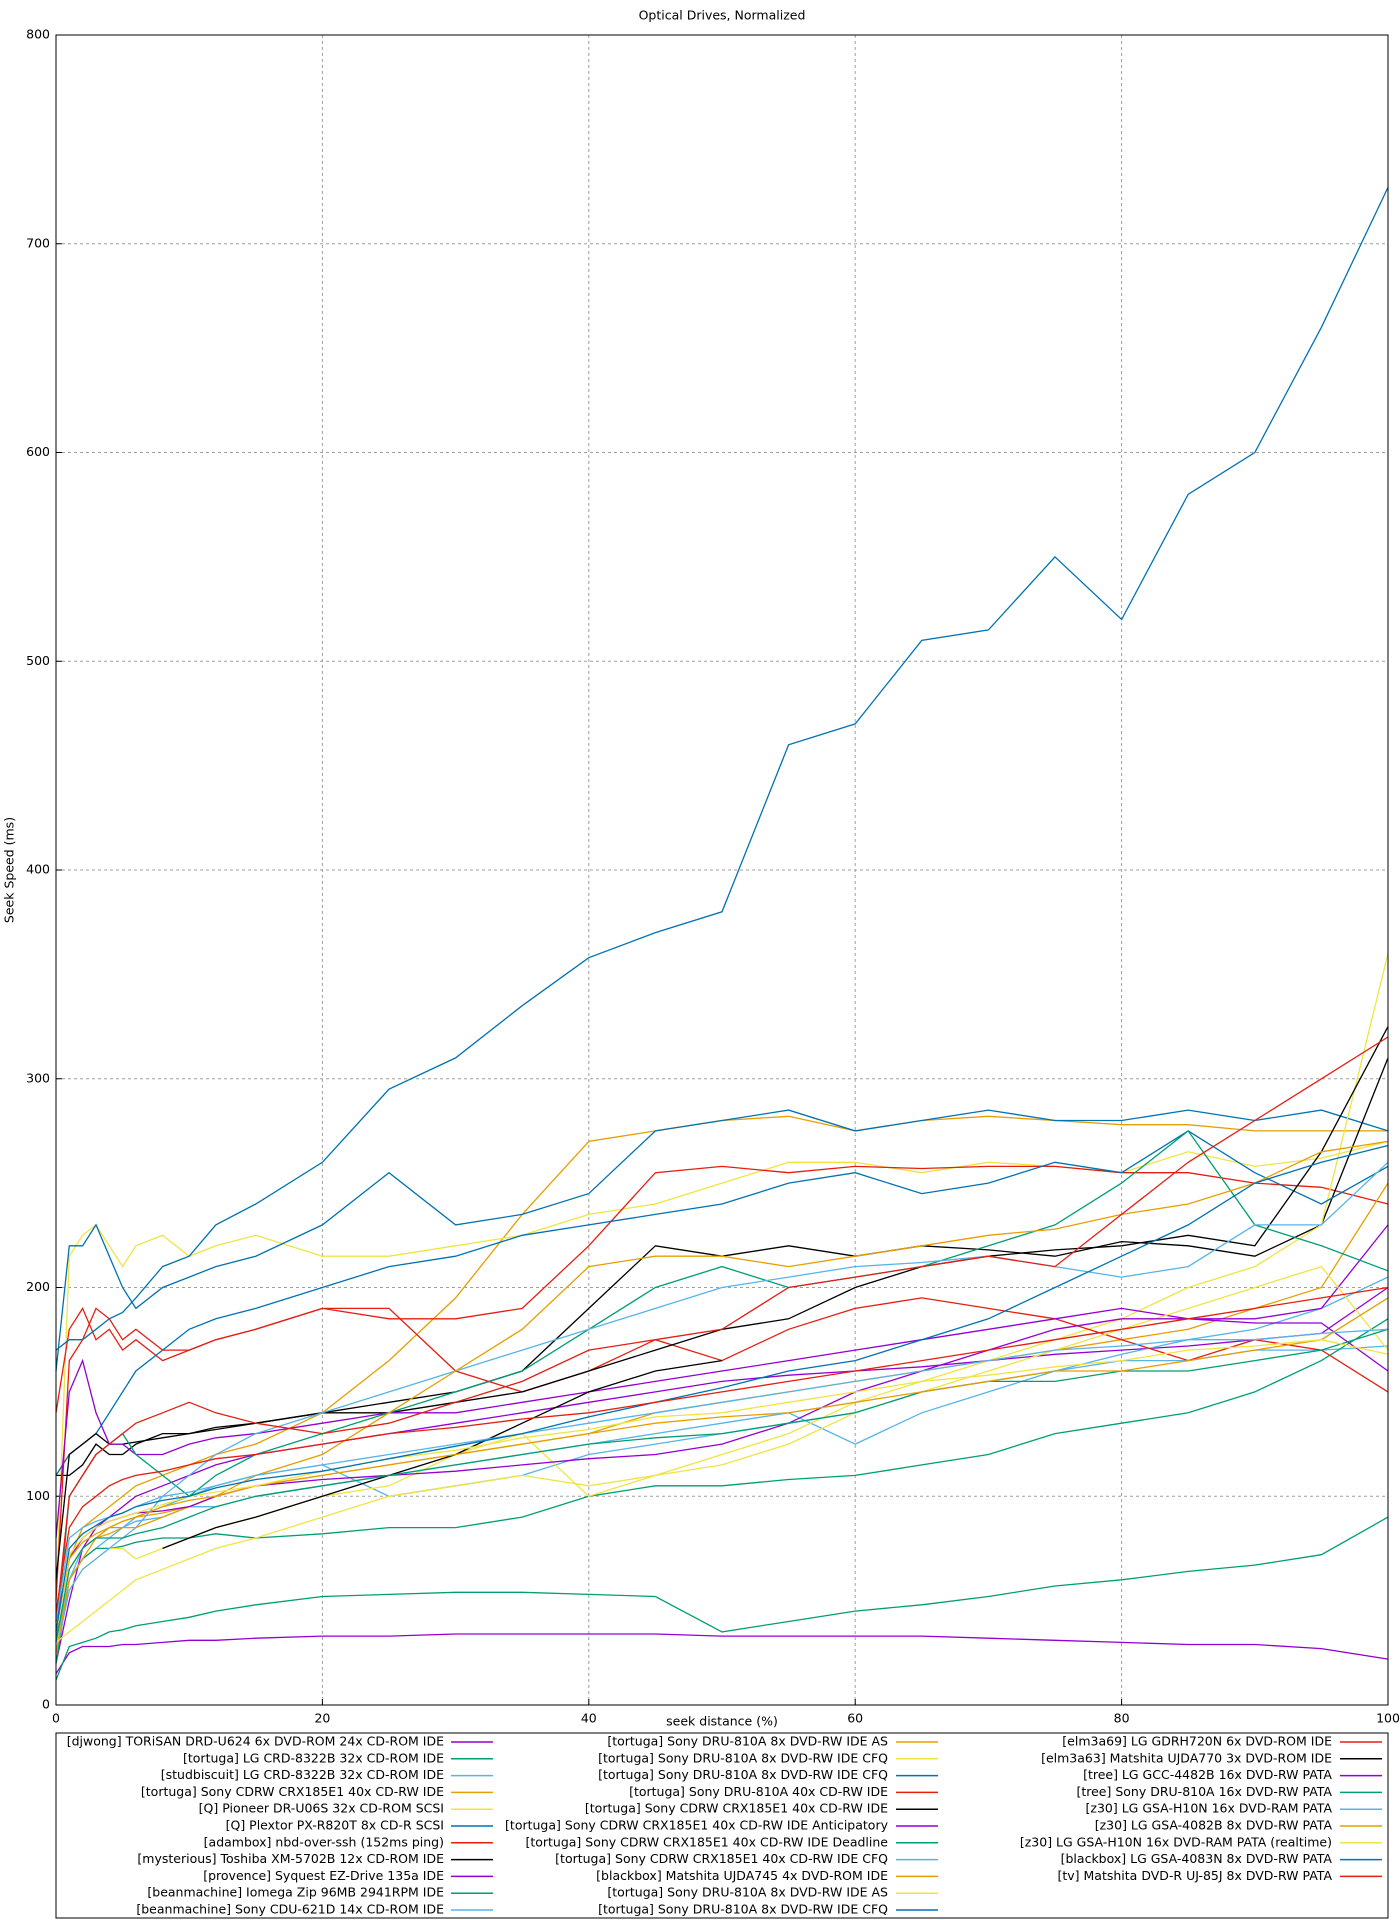 This screenshot has width=1400, height=1920. I want to click on legend-label: [Q] Pioneer DR-U06S 32x CD-ROM SCSI, so click(321, 1808).